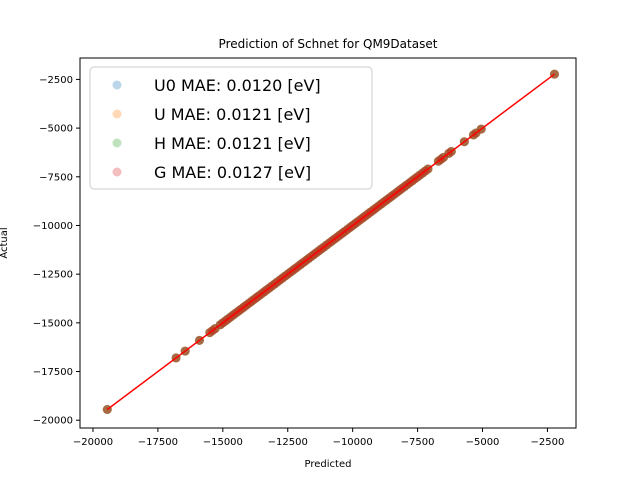 This screenshot has height=480, width=640. I want to click on legend-label-h: H MAE: 0.0121 [eV], so click(232, 143).